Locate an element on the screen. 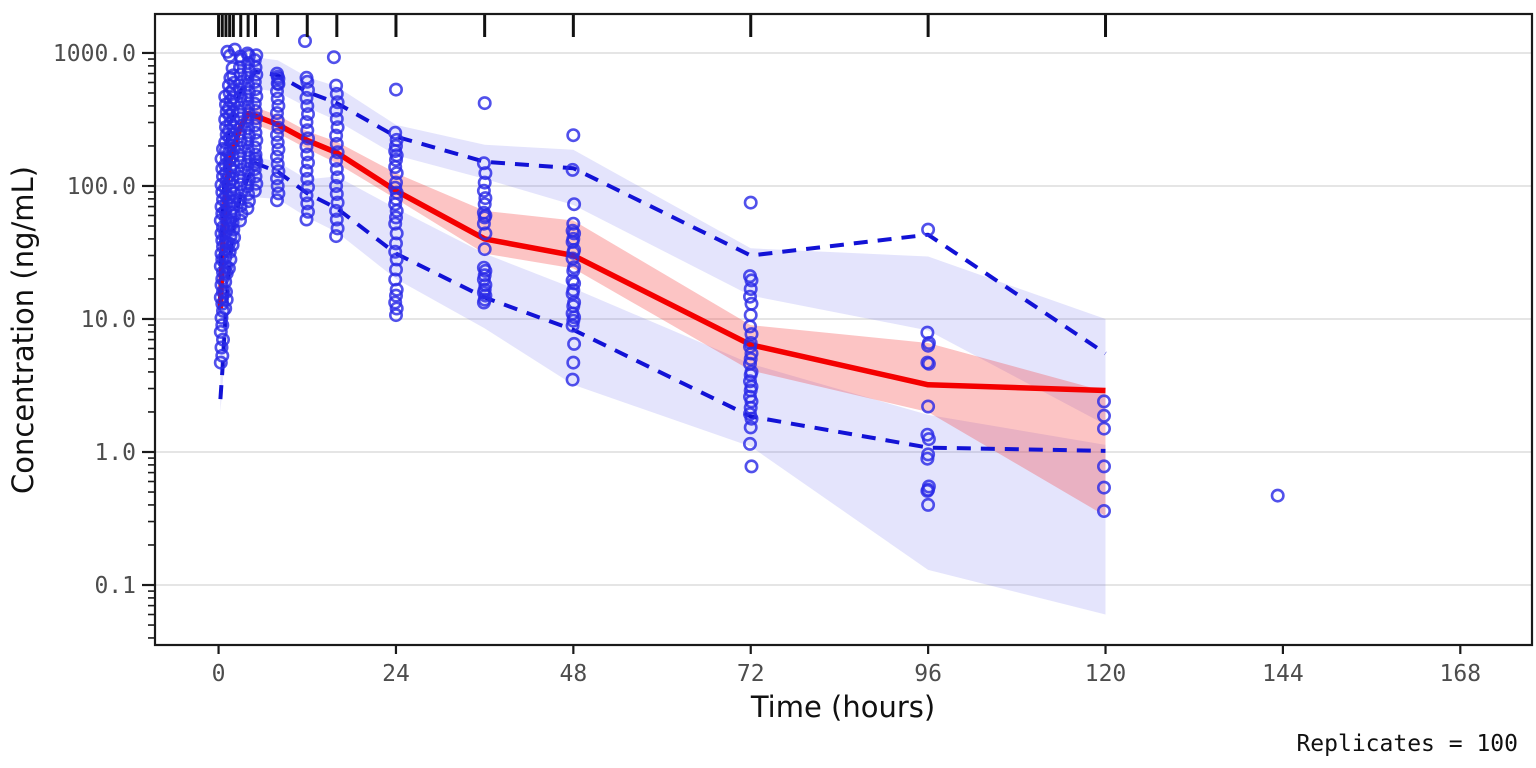 The height and width of the screenshot is (768, 1536). x-tick-label: 48 is located at coordinates (573, 674).